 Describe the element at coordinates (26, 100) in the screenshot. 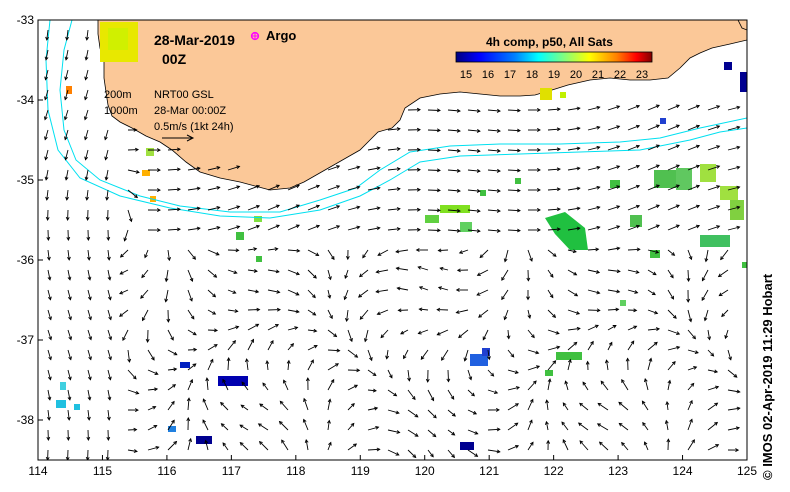

I see `y-tick-label: -34` at that location.